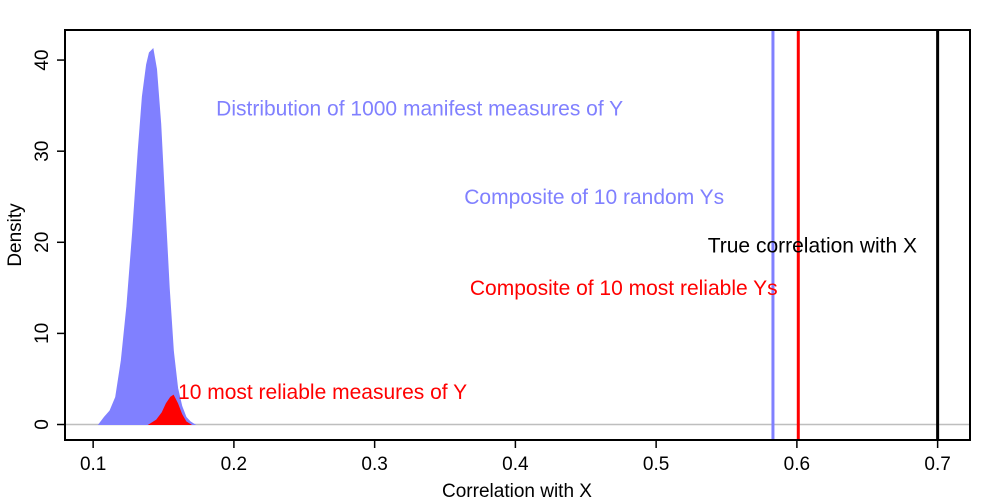  What do you see at coordinates (170, 409) in the screenshot?
I see `density-area-reliable-measures` at bounding box center [170, 409].